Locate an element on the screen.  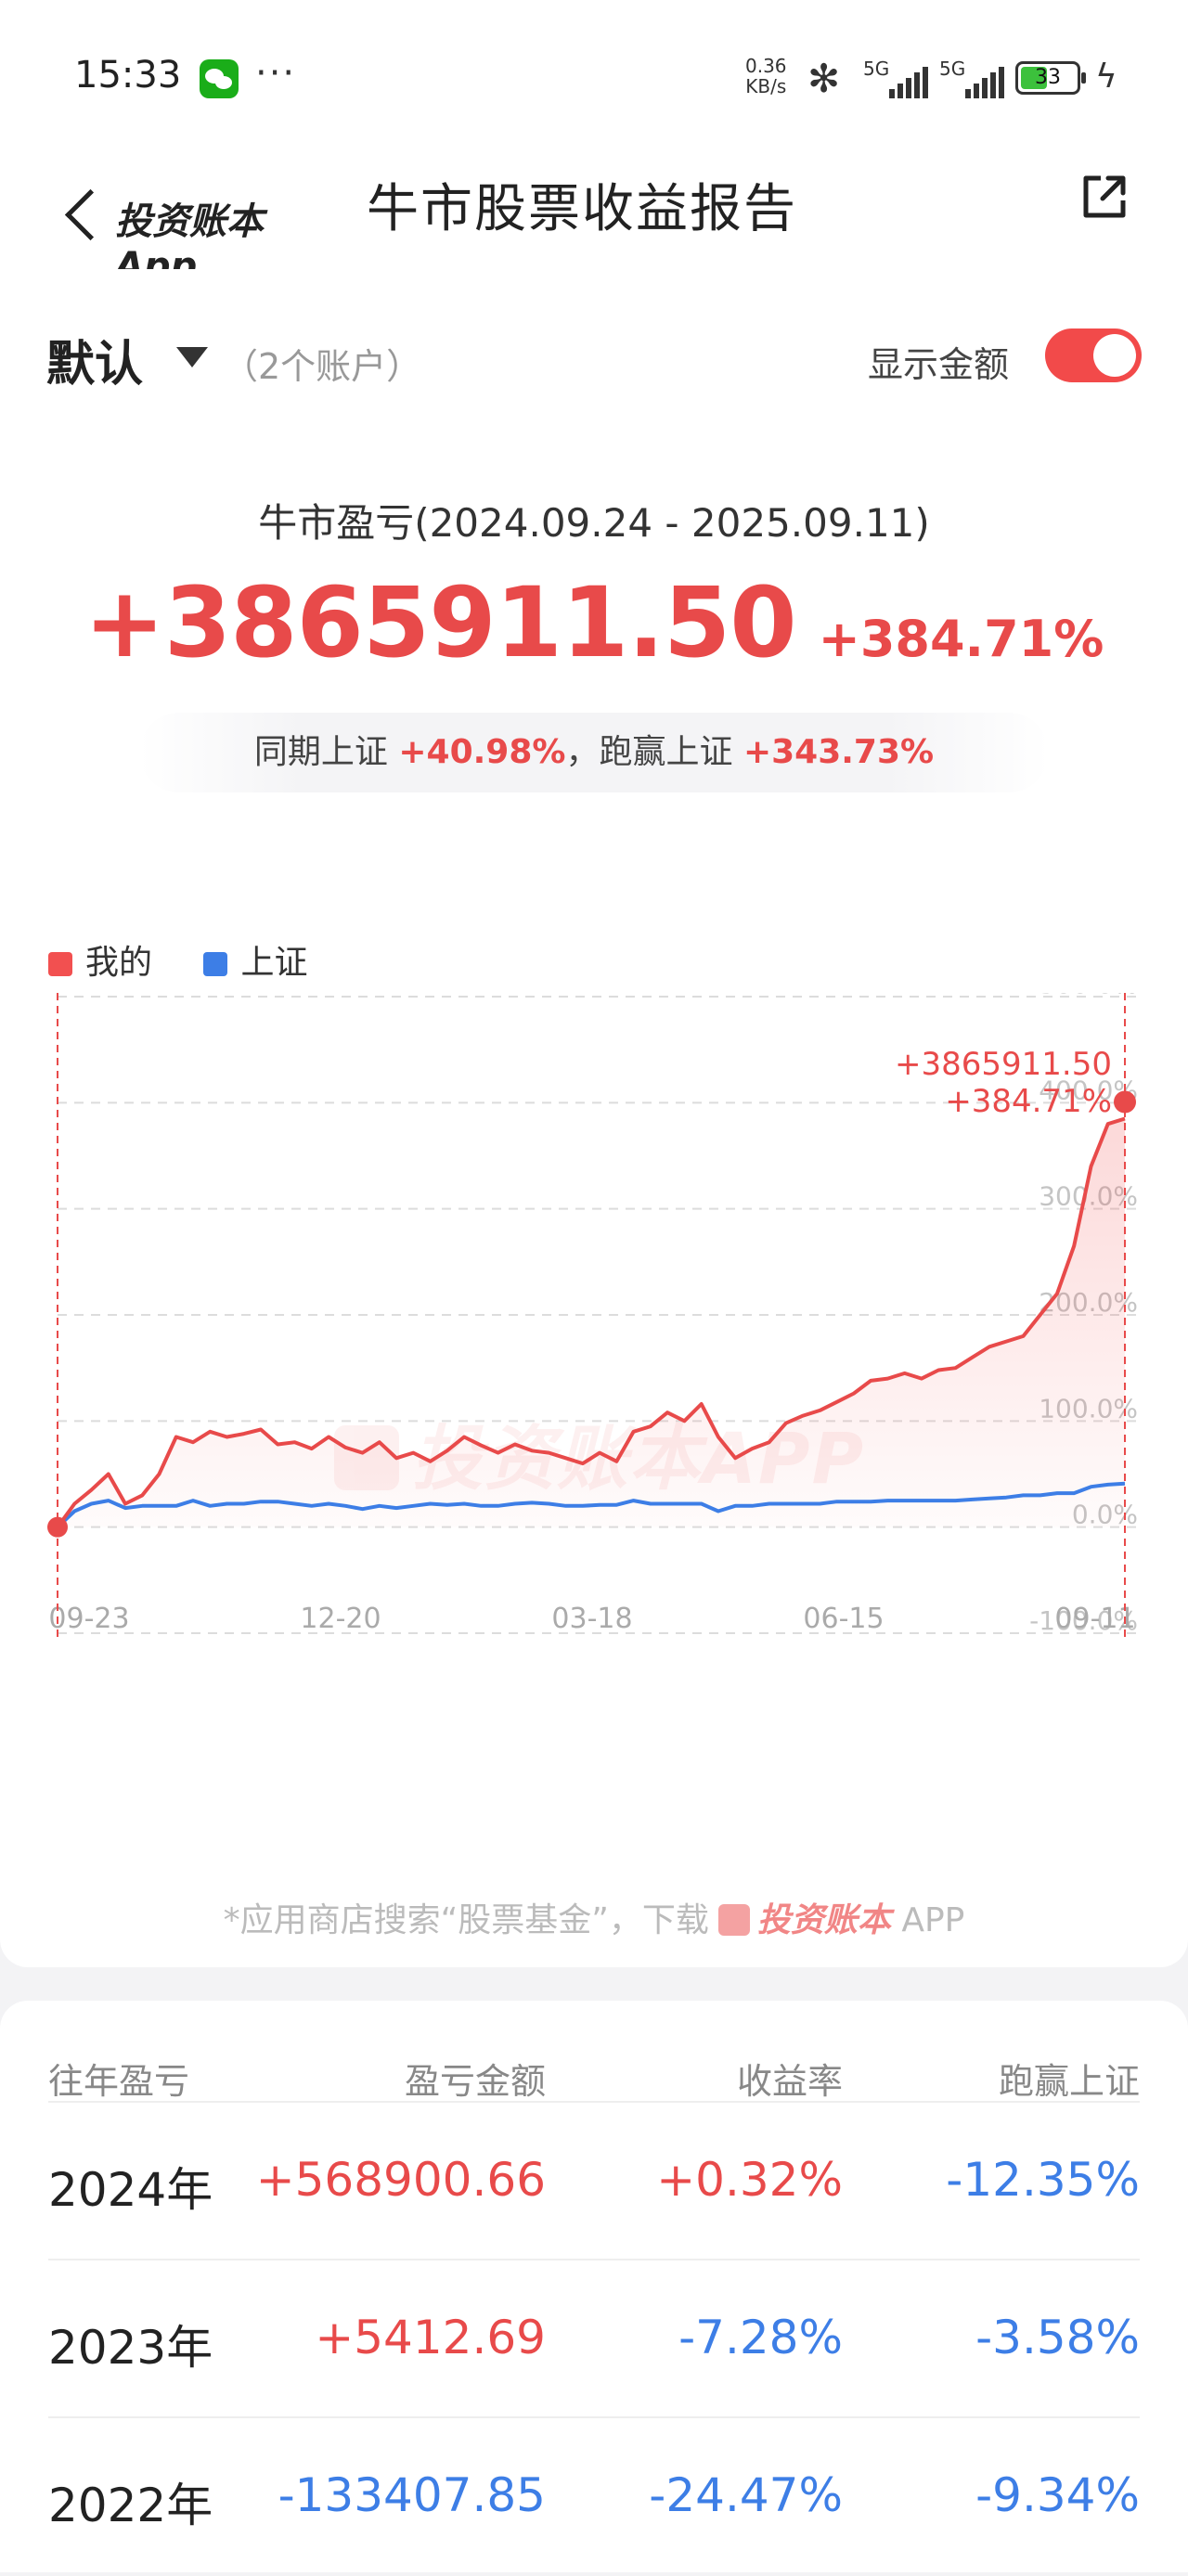
show-amount-toggle is located at coordinates (1093, 355).